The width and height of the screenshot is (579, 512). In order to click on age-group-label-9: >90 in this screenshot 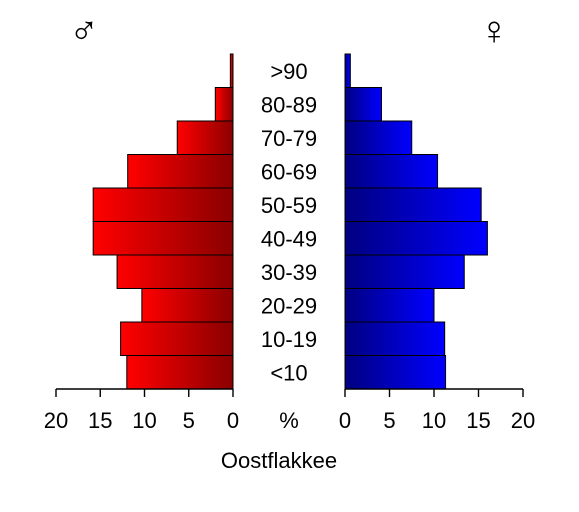, I will do `click(288, 71)`.